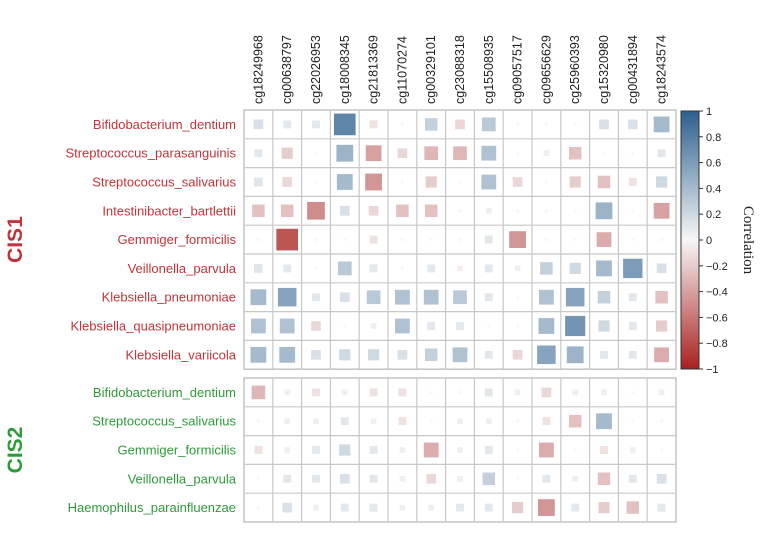 This screenshot has height=541, width=773. What do you see at coordinates (164, 392) in the screenshot?
I see `row-label: Bifidobacterium_dentium` at bounding box center [164, 392].